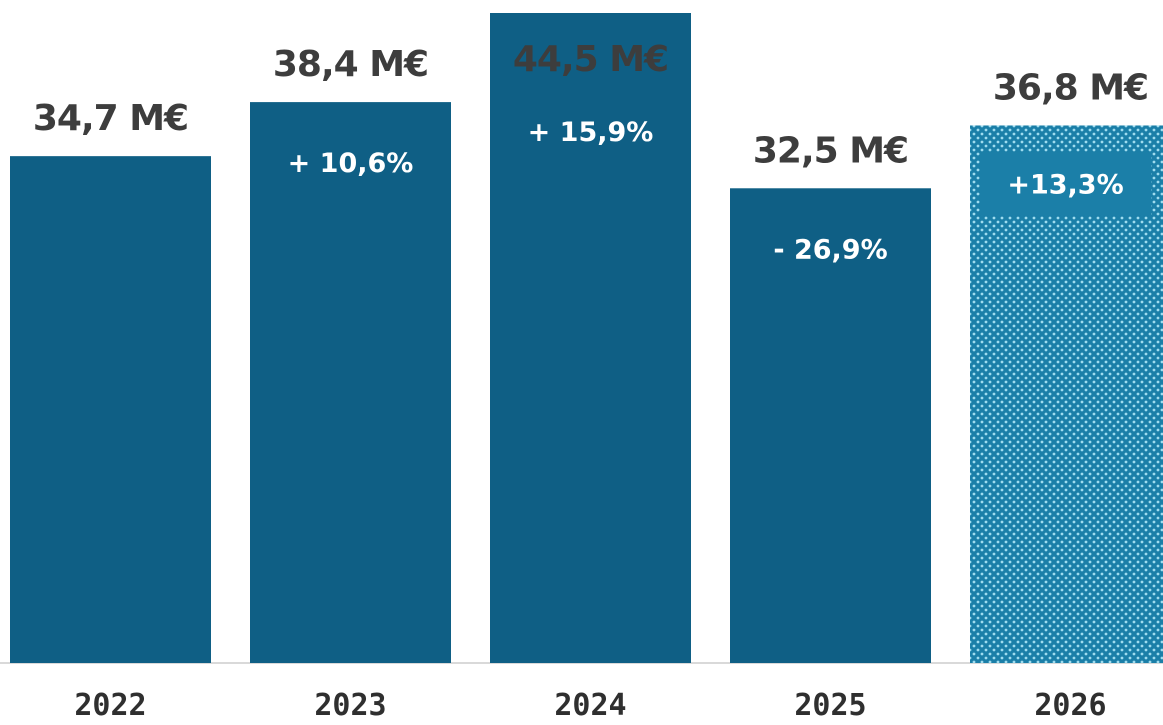 The width and height of the screenshot is (1163, 725). What do you see at coordinates (830, 150) in the screenshot?
I see `value-label-2025: 32,5 M€` at bounding box center [830, 150].